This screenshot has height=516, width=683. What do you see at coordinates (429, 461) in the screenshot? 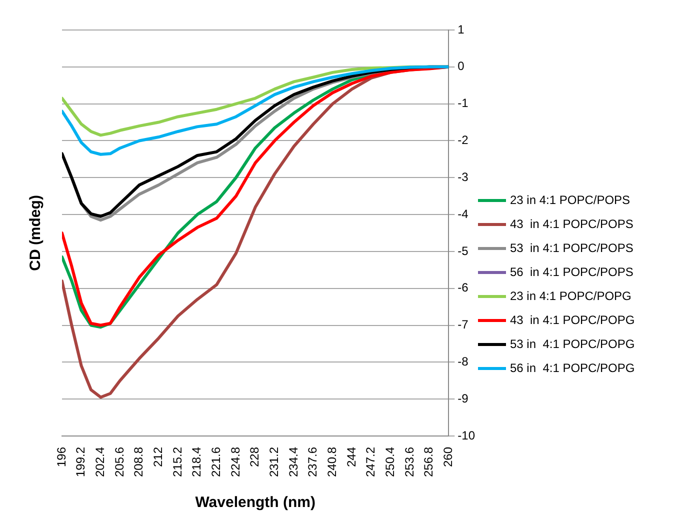
I see `x-tick-label: 256.8` at bounding box center [429, 461].